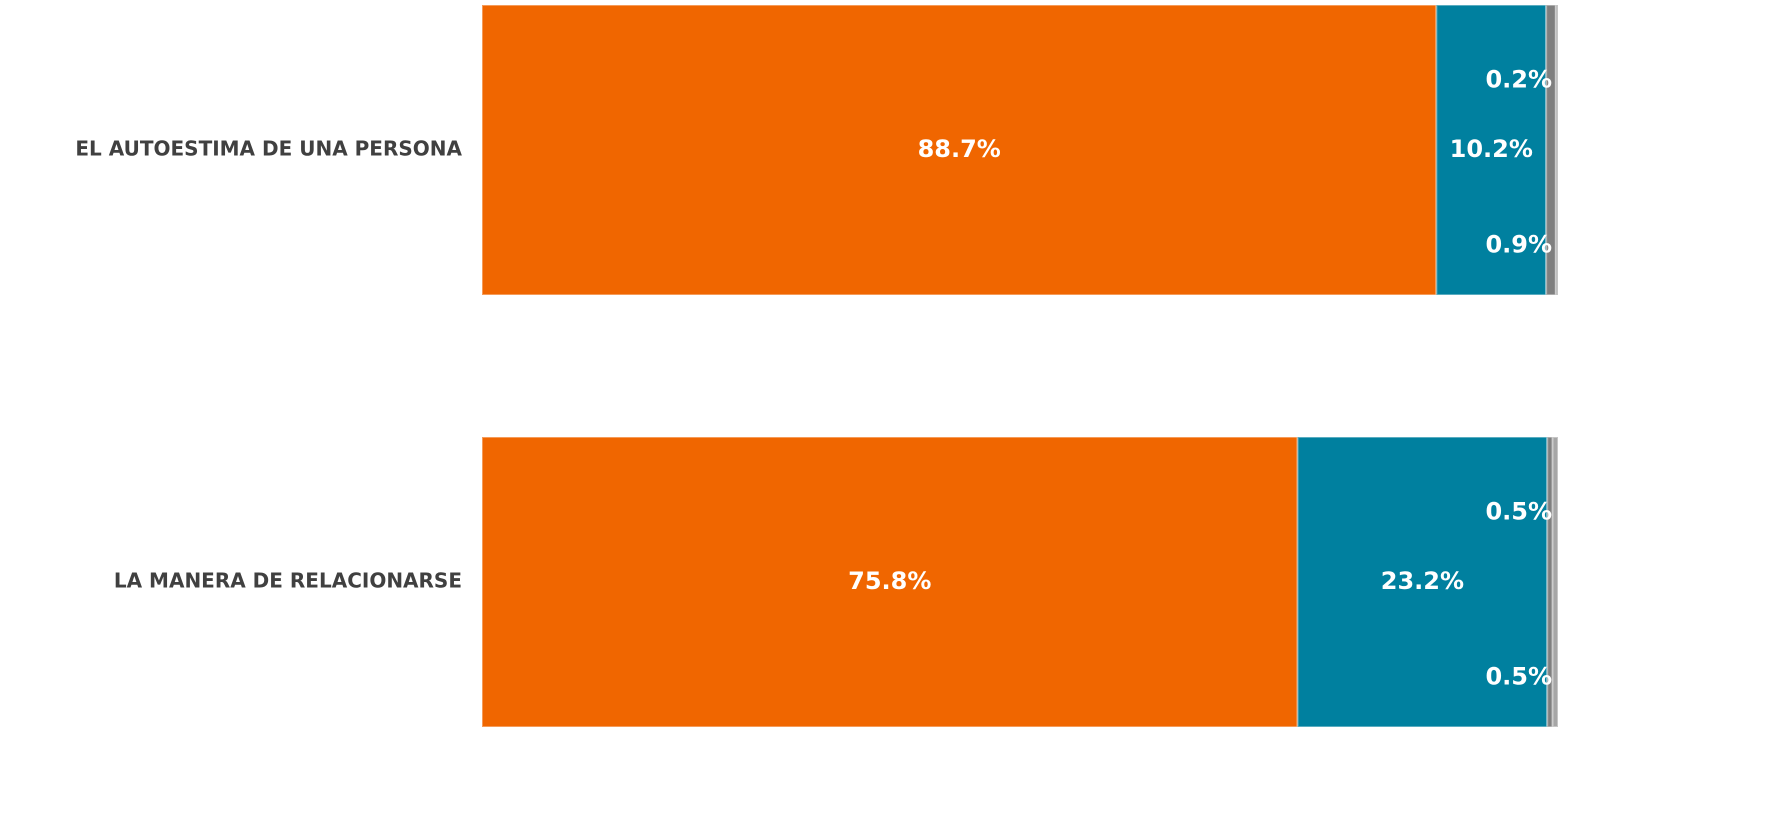 This screenshot has width=1783, height=826. What do you see at coordinates (1518, 79) in the screenshot?
I see `value-label: 0.2%` at bounding box center [1518, 79].